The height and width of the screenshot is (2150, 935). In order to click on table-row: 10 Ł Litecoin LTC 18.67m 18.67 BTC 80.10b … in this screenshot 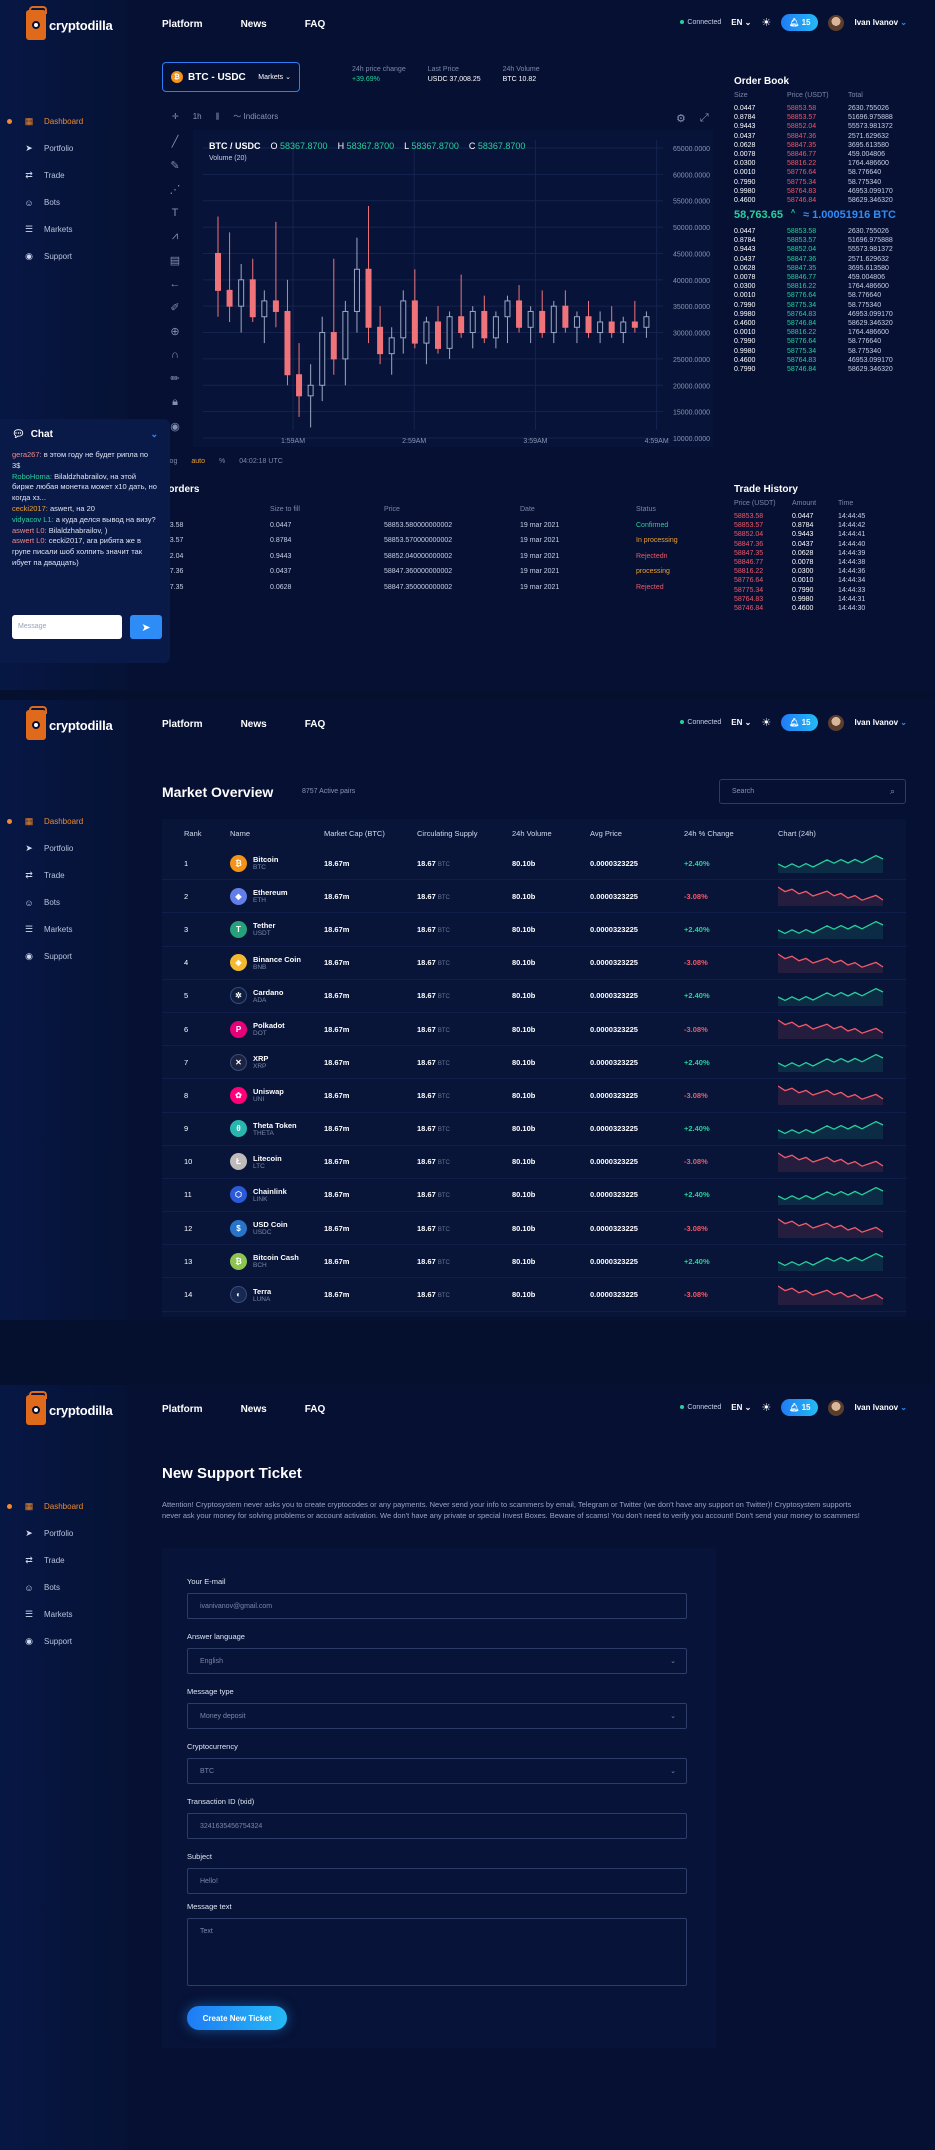, I will do `click(534, 1162)`.